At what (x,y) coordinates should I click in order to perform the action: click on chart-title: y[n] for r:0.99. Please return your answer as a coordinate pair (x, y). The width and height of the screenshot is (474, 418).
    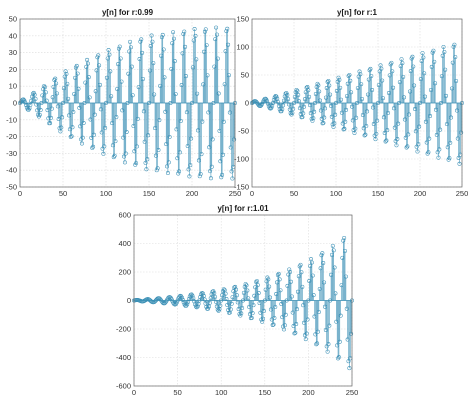
    Looking at the image, I should click on (128, 12).